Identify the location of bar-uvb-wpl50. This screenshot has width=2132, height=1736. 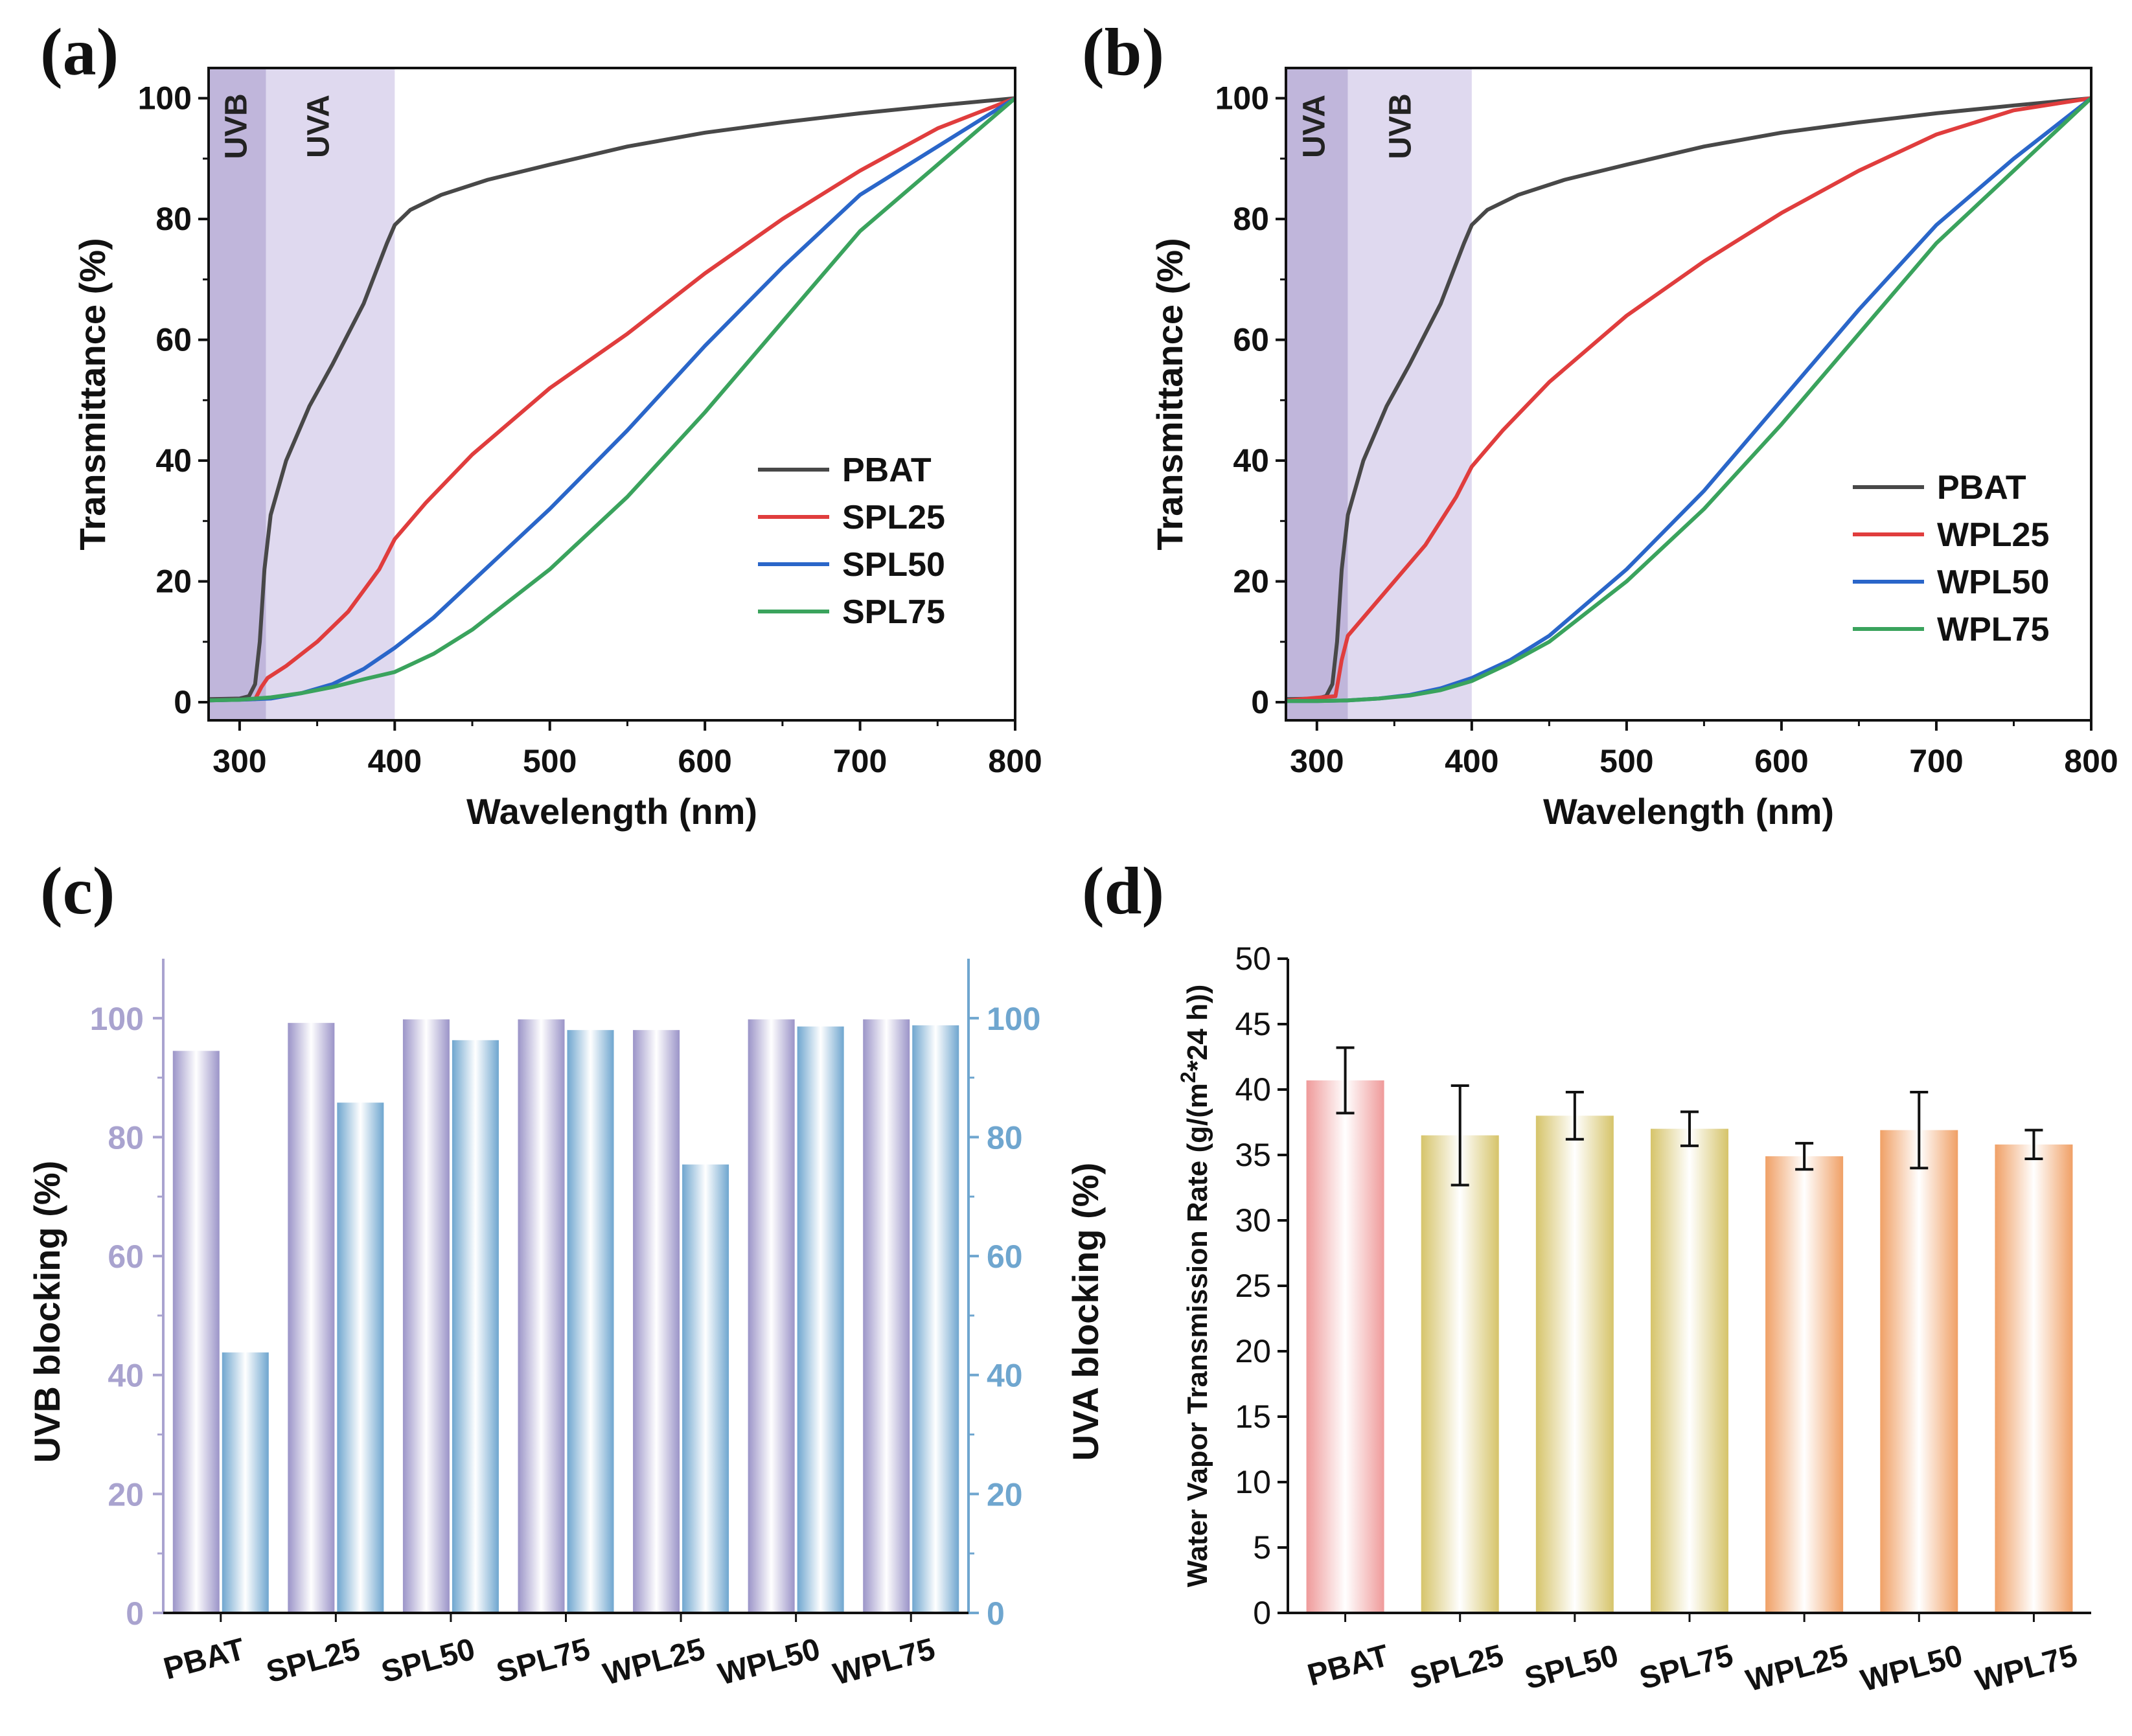
(771, 1316).